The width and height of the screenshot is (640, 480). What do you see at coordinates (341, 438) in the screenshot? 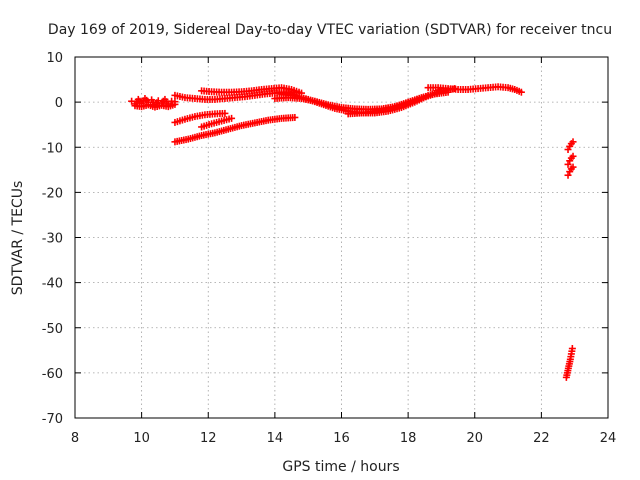
I see `x-tick-label: 16` at bounding box center [341, 438].